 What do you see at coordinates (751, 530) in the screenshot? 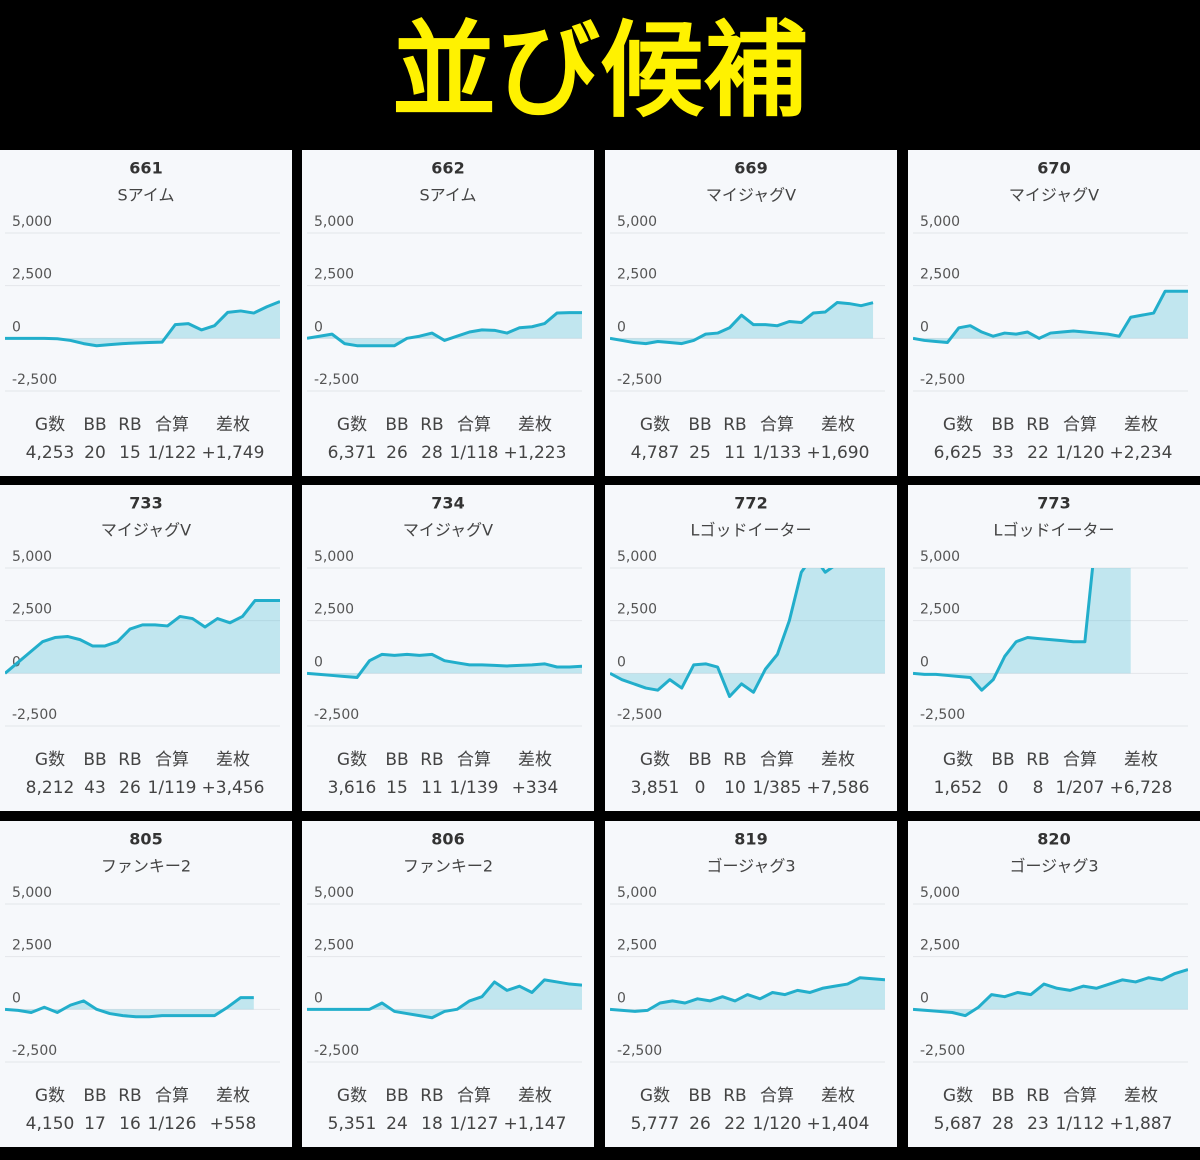
I see `machine-name: Lゴッドイーター` at bounding box center [751, 530].